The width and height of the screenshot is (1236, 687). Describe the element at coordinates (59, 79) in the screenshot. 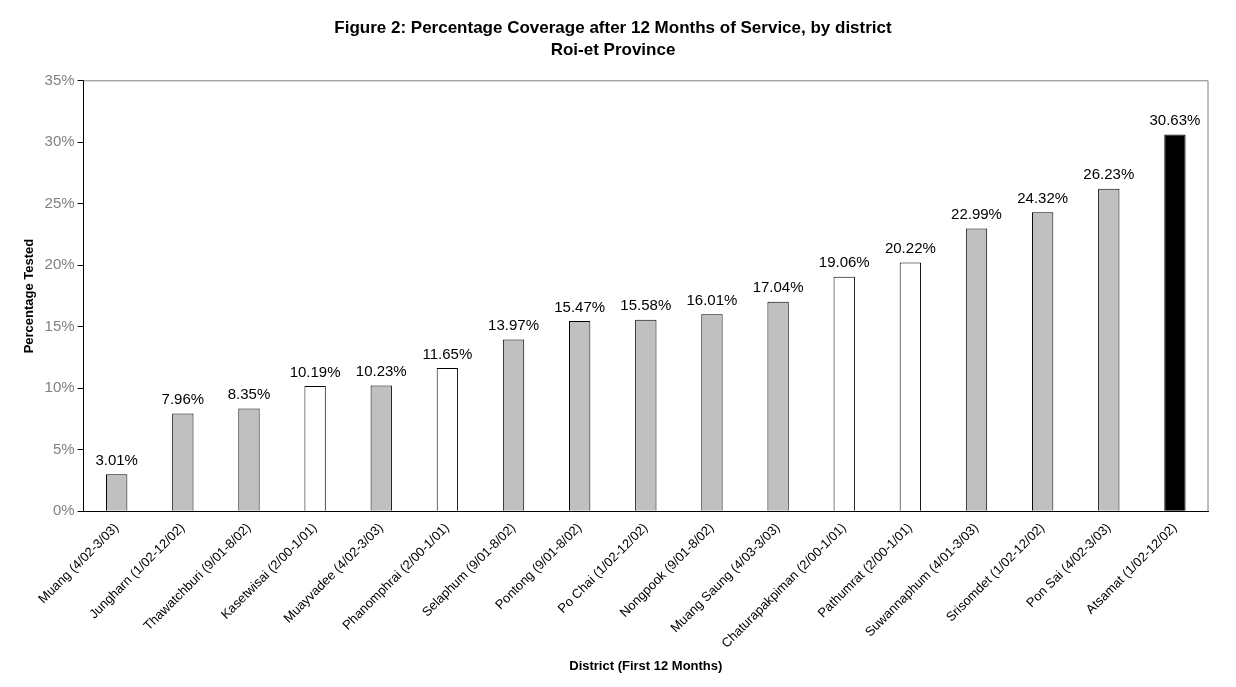

I see `y-tick-label: 35%` at that location.